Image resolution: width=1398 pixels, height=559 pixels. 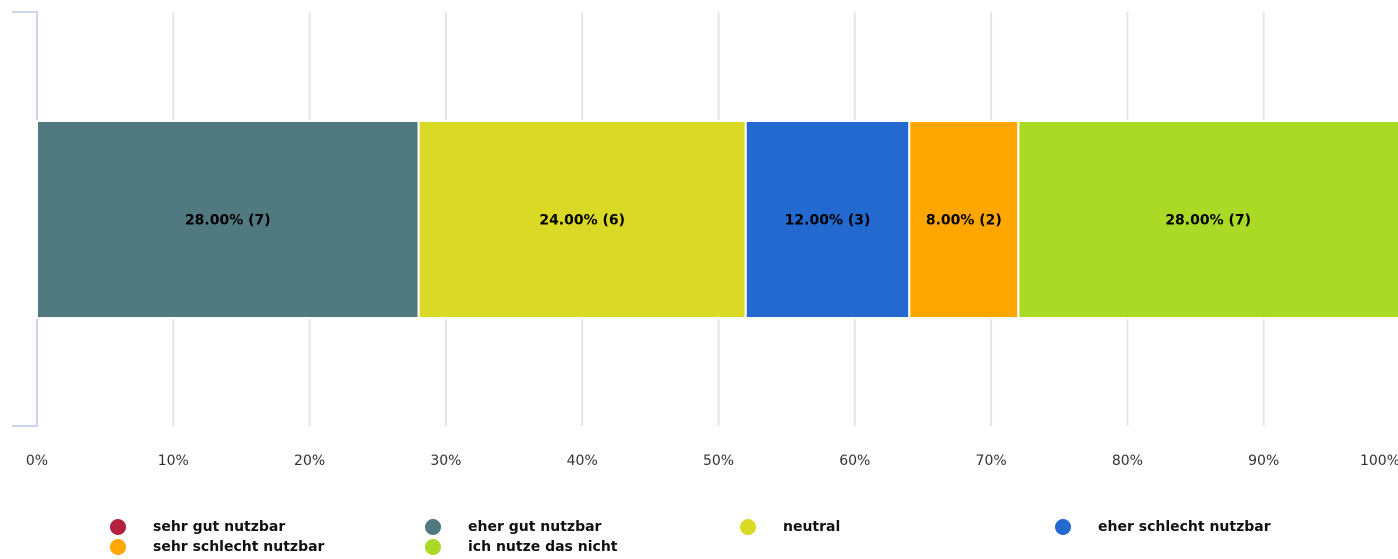 I want to click on legend-item: sehr schlecht nutzbar, so click(x=217, y=547).